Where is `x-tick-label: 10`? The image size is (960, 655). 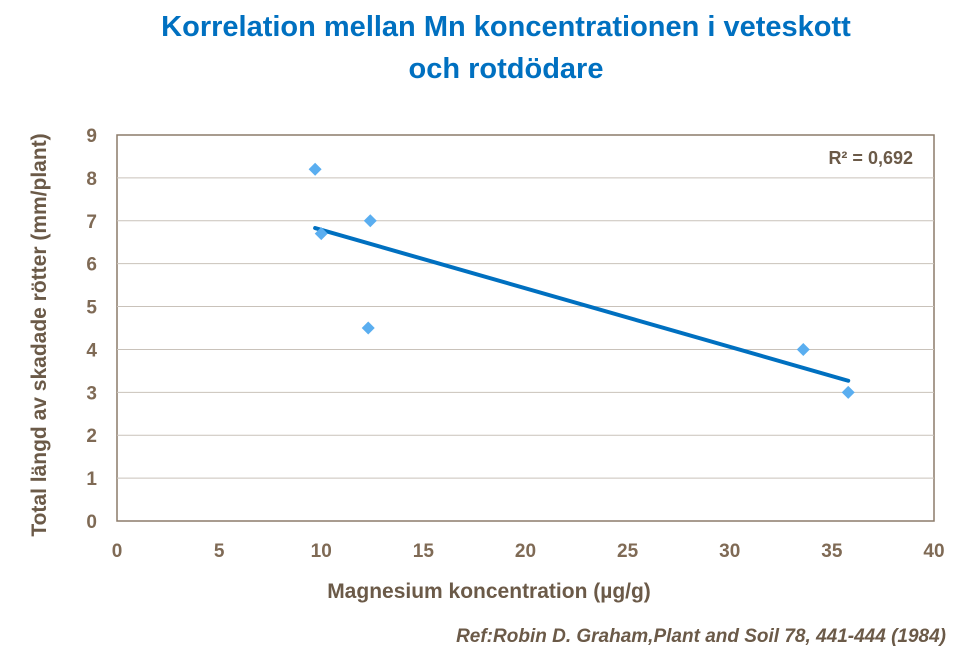
x-tick-label: 10 is located at coordinates (321, 551).